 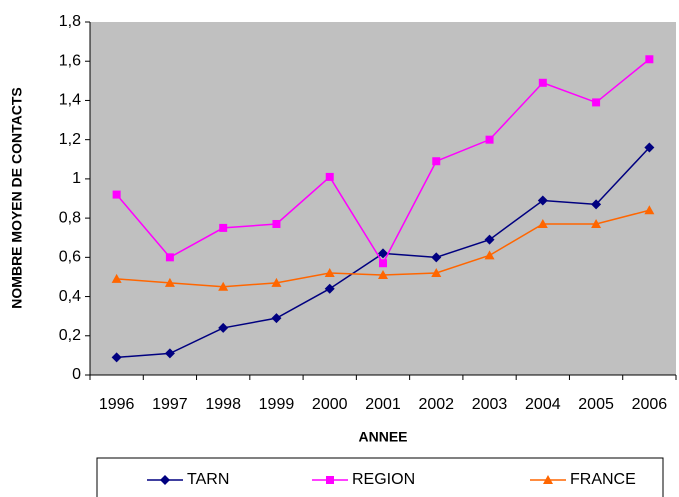 What do you see at coordinates (76, 374) in the screenshot?
I see `y-tick-label: 0` at bounding box center [76, 374].